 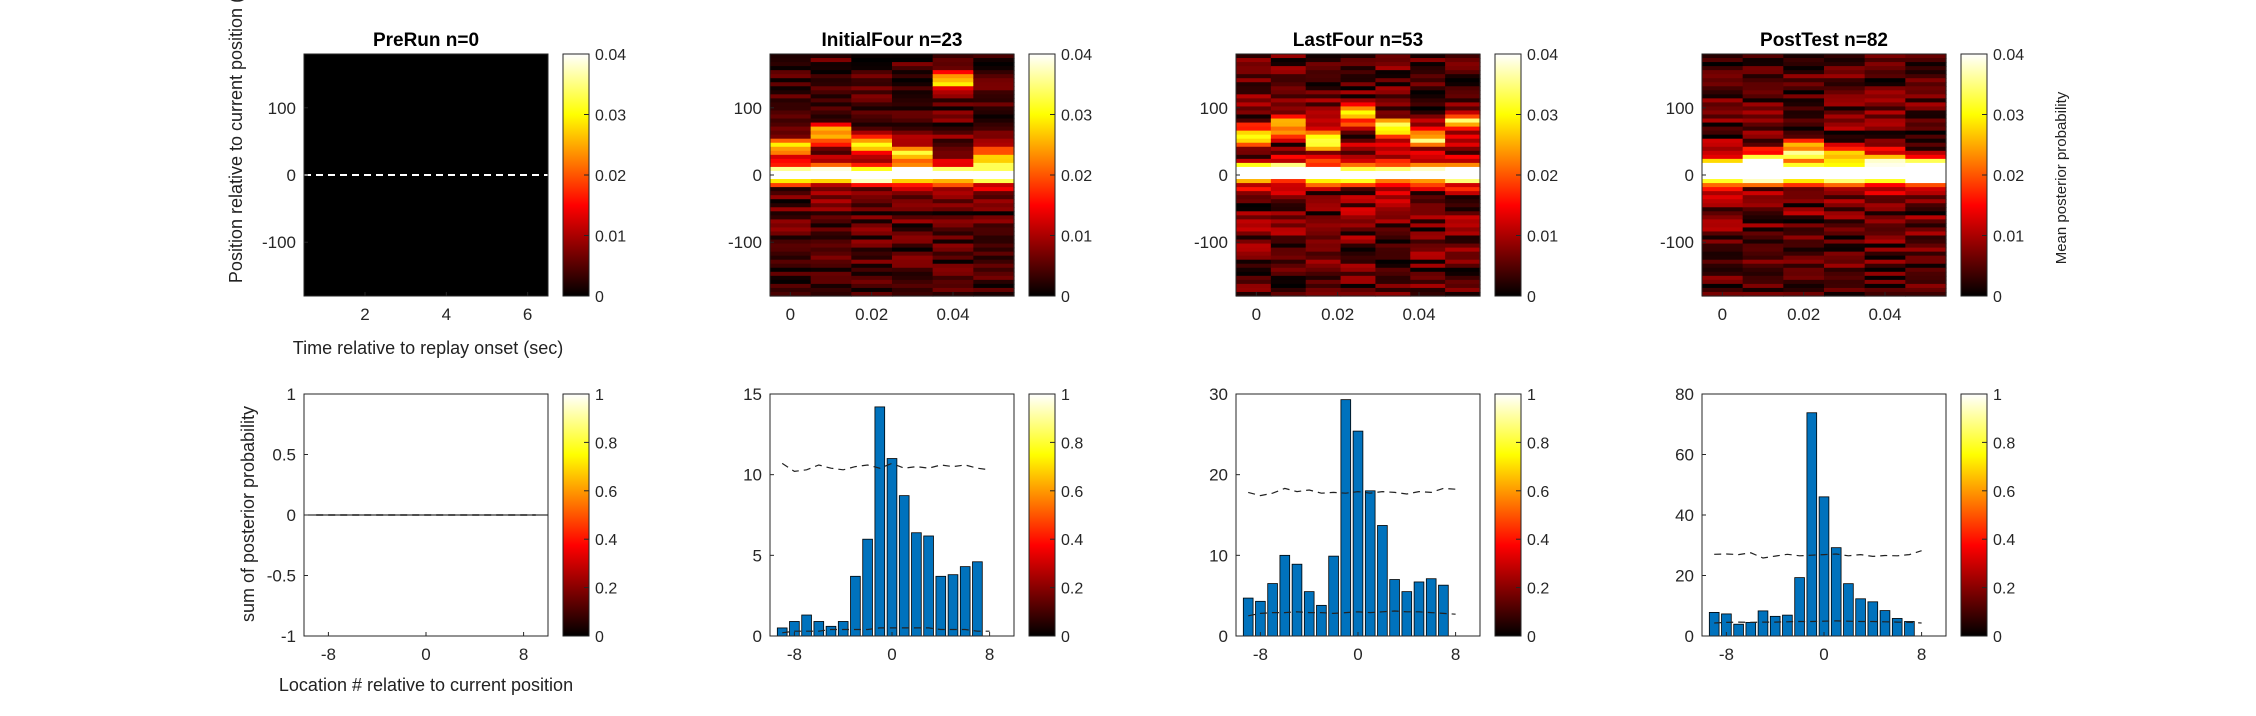 What do you see at coordinates (886, 630) in the screenshot?
I see `bottom-2-shuffle-lower-line` at bounding box center [886, 630].